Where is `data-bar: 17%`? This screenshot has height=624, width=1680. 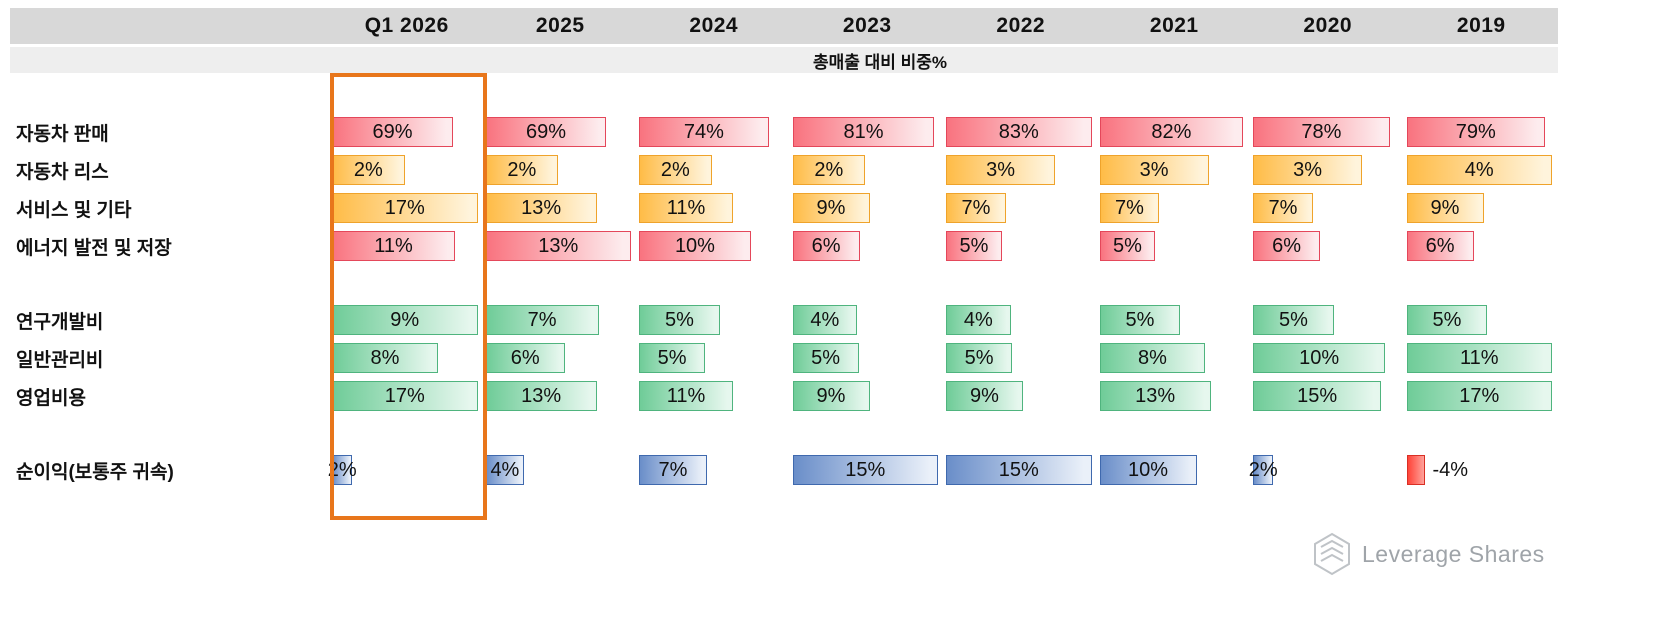 data-bar: 17% is located at coordinates (405, 208).